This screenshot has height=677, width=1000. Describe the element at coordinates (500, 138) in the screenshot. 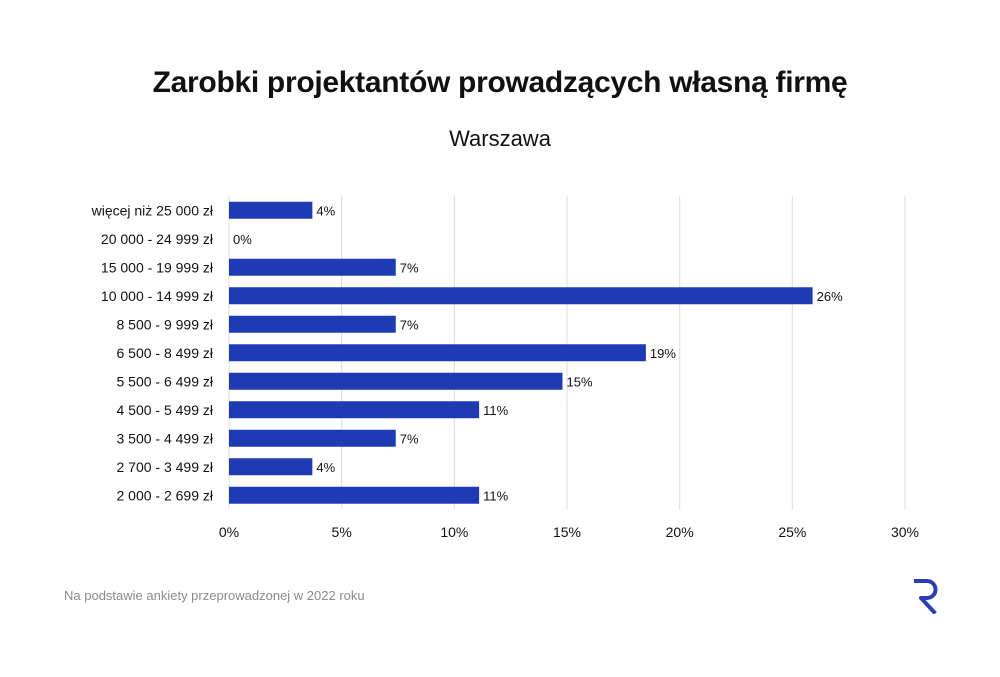

I see `chart-subtitle: Warszawa` at that location.